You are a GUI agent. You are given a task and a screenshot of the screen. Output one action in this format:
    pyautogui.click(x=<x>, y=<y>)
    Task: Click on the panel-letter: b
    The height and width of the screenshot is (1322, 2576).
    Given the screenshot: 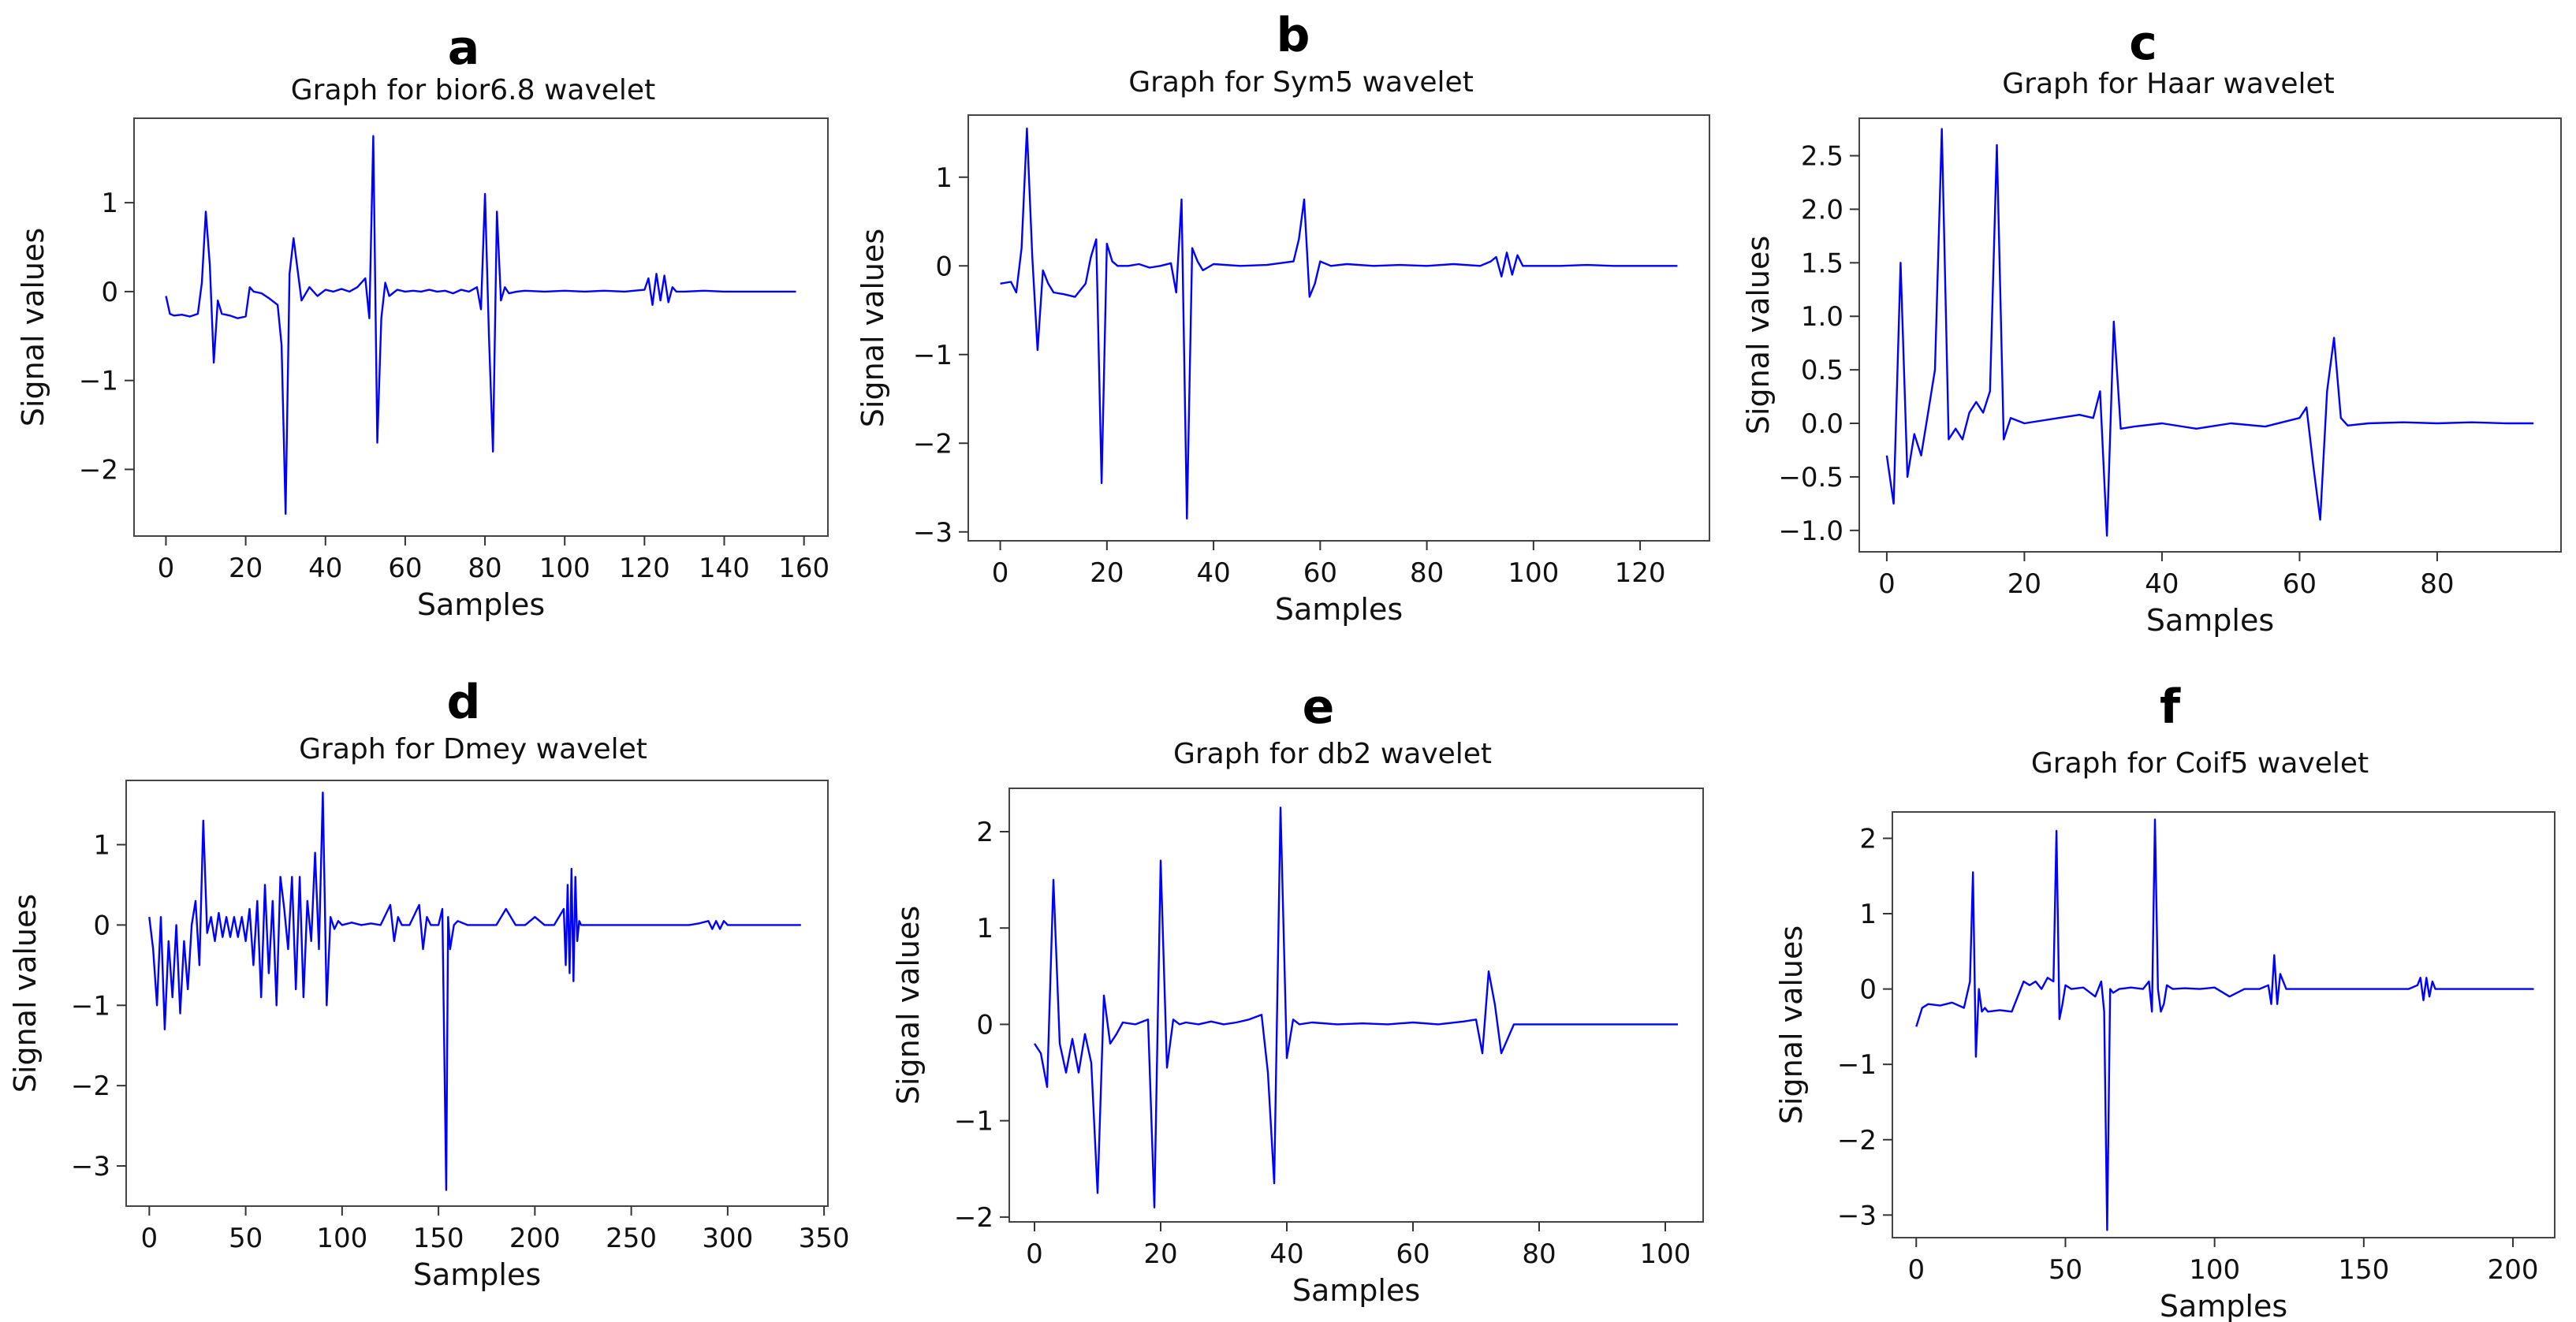 What is the action you would take?
    pyautogui.click(x=1293, y=35)
    